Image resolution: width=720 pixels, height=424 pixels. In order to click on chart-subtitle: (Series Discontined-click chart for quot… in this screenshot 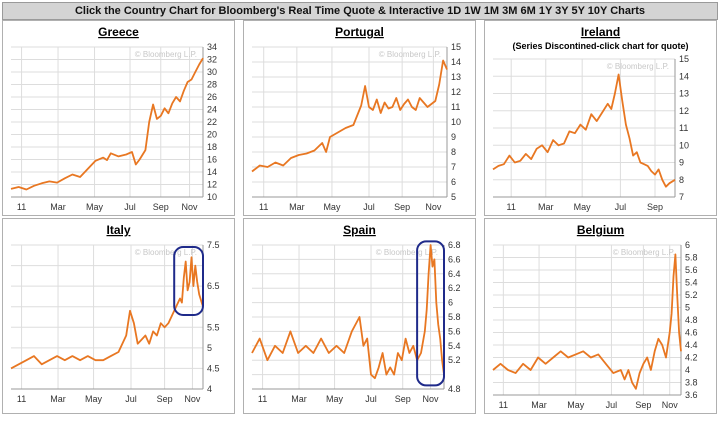, I will do `click(600, 46)`.